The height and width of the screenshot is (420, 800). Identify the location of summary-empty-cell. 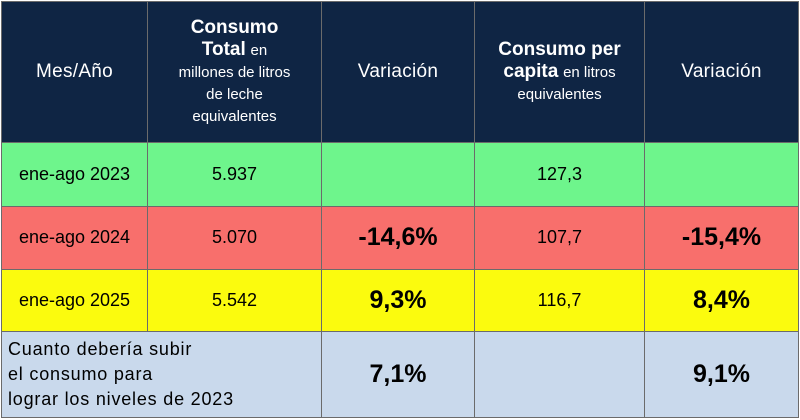
(559, 374).